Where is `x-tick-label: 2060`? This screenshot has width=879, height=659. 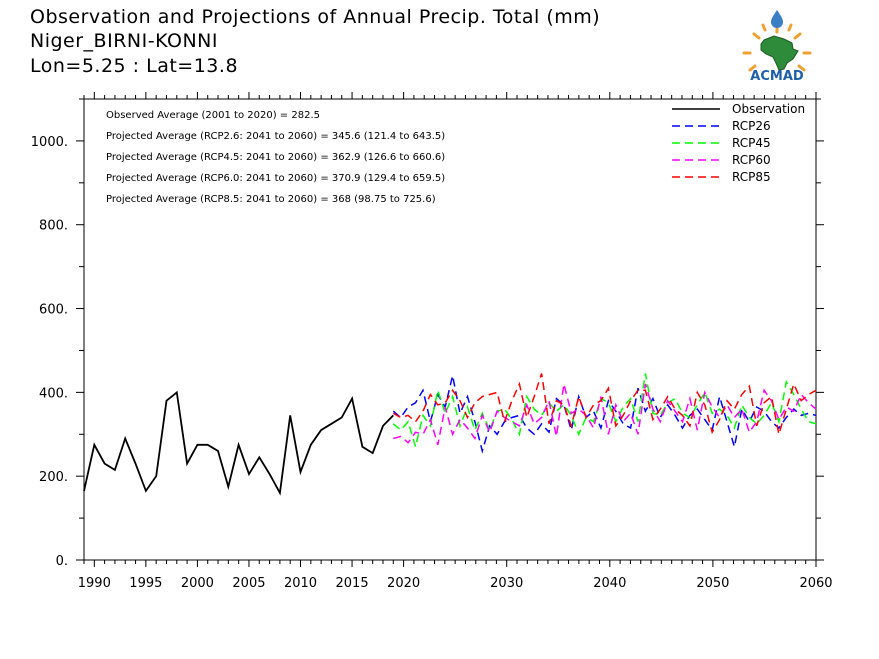
x-tick-label: 2060 is located at coordinates (815, 583).